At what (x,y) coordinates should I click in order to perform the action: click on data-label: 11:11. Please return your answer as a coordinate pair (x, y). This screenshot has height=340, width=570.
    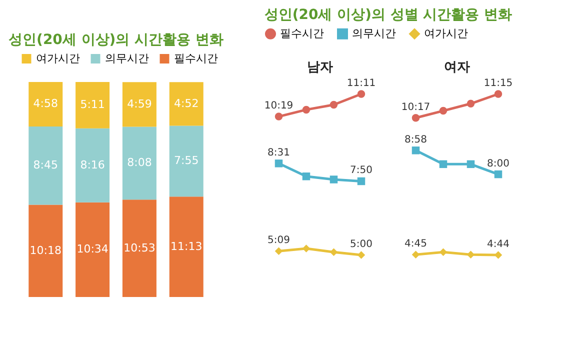
    Looking at the image, I should click on (361, 83).